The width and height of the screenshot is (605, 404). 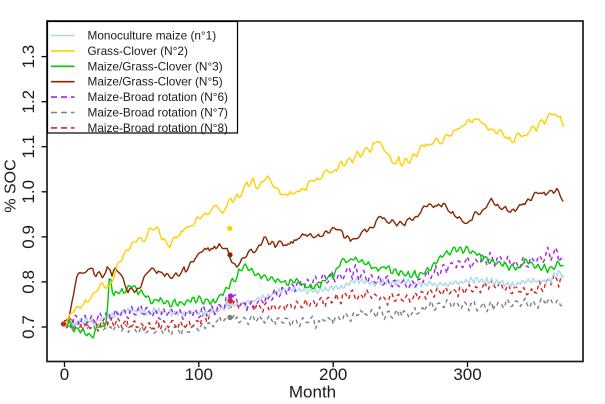 What do you see at coordinates (333, 374) in the screenshot?
I see `svg-text: 200` at bounding box center [333, 374].